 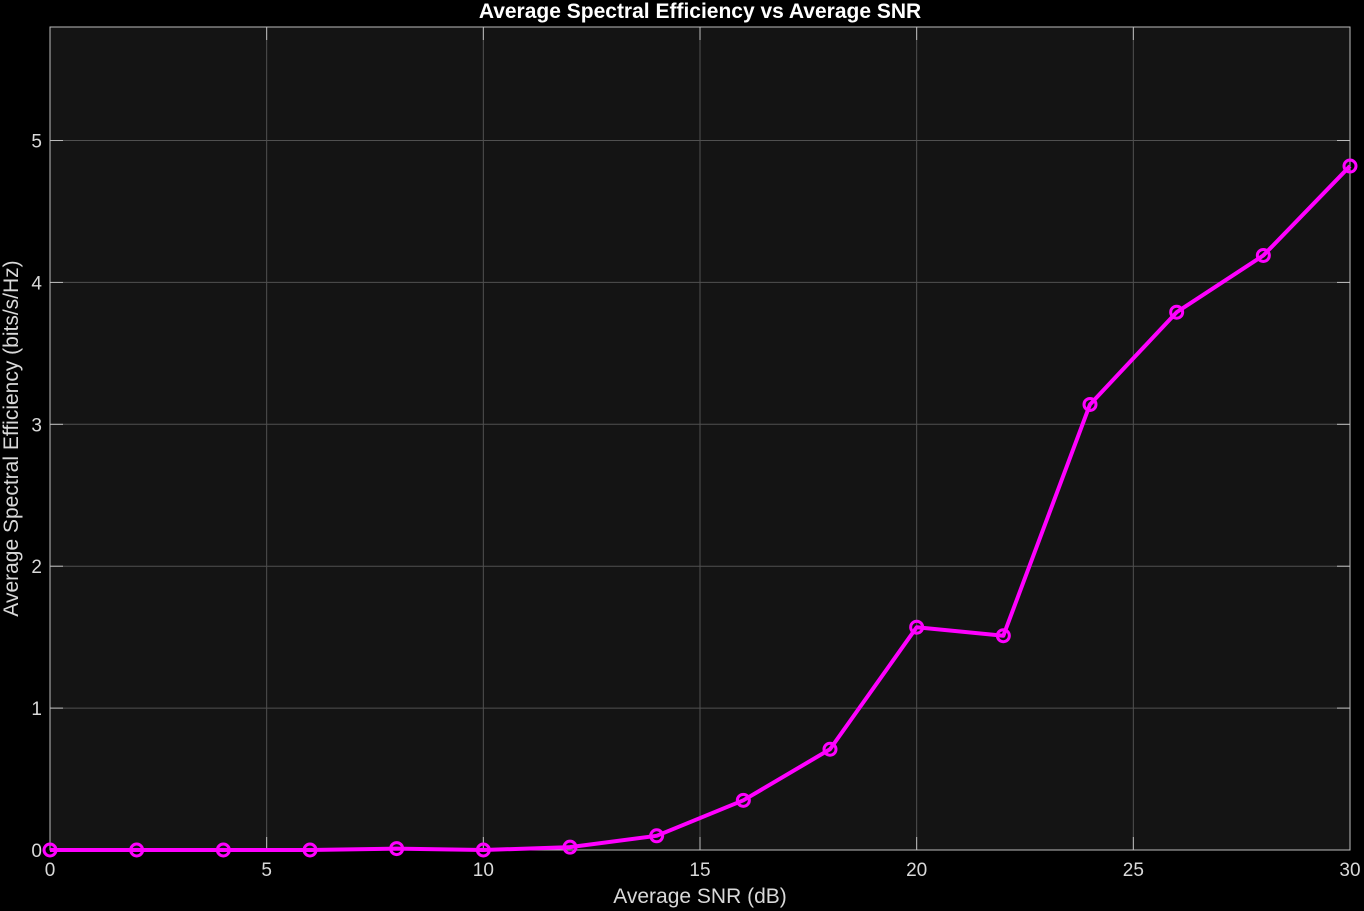 I want to click on y-tick-label: 0, so click(x=36, y=851).